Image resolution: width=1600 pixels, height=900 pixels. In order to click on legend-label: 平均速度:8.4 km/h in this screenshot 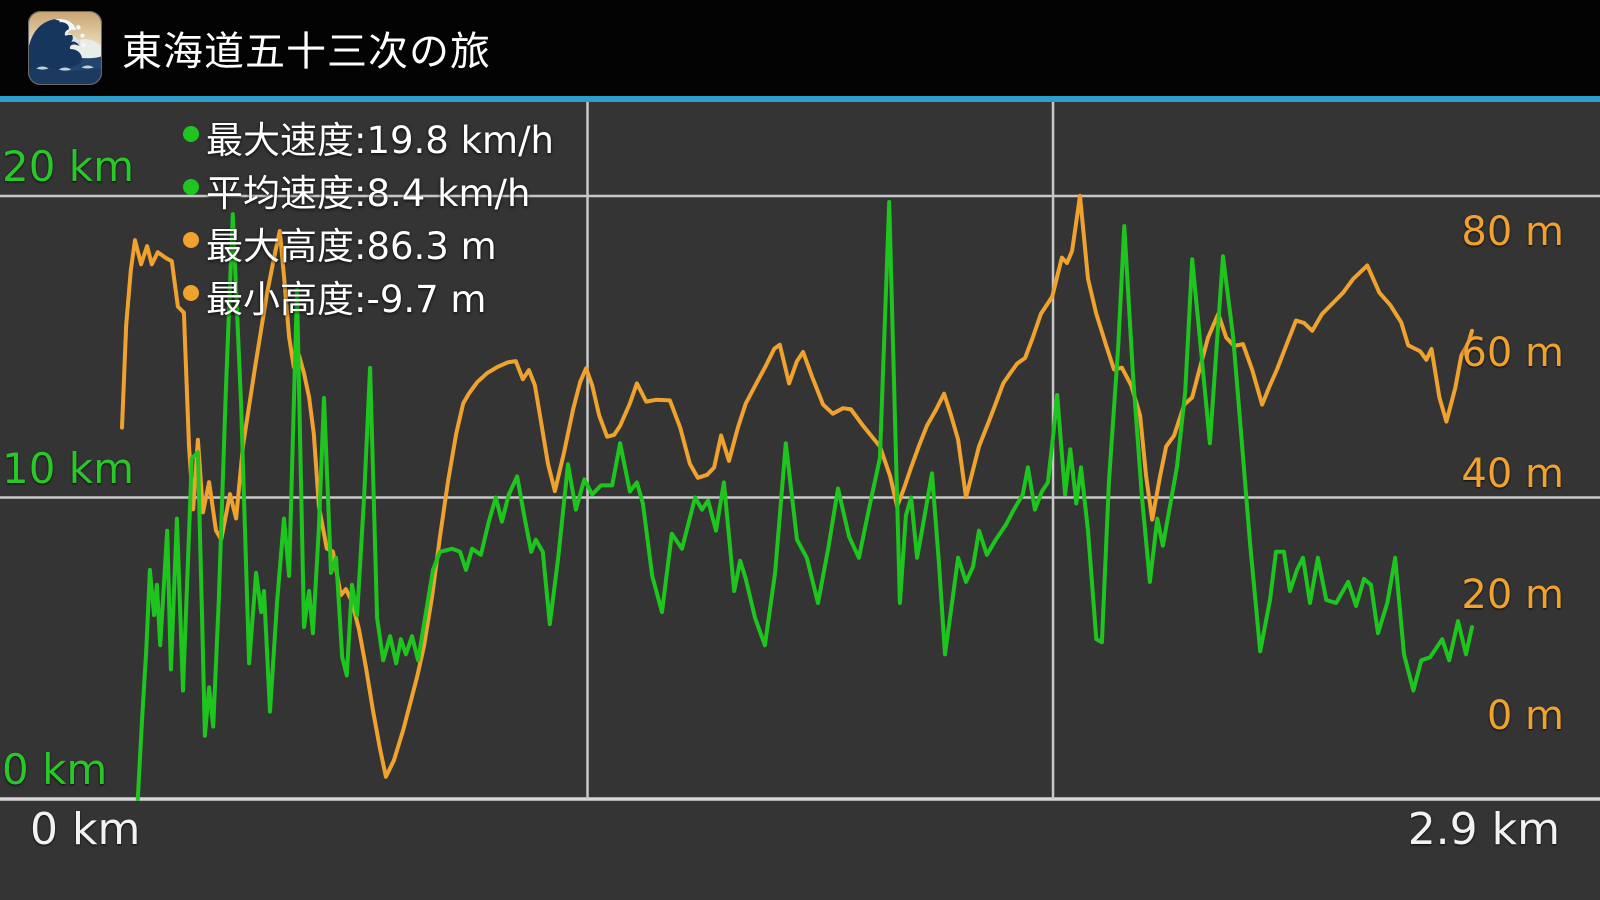, I will do `click(368, 193)`.